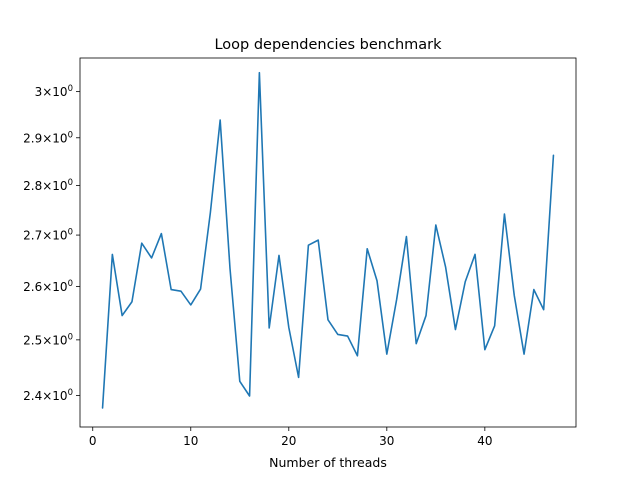 The image size is (640, 480). I want to click on y-tick-mantissa: 2.5, so click(32, 340).